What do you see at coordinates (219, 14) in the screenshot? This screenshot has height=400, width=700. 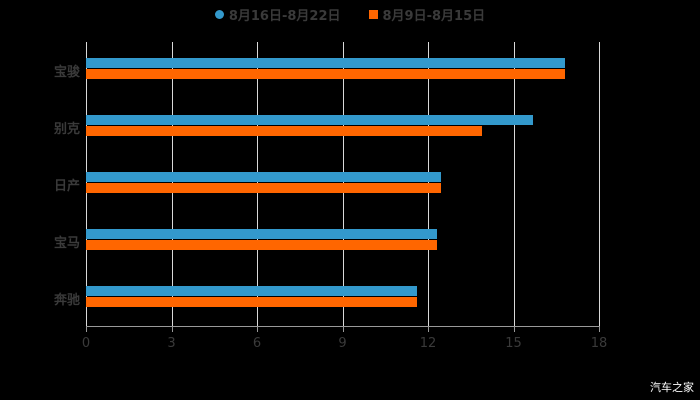 I see `legend-dot-icon` at bounding box center [219, 14].